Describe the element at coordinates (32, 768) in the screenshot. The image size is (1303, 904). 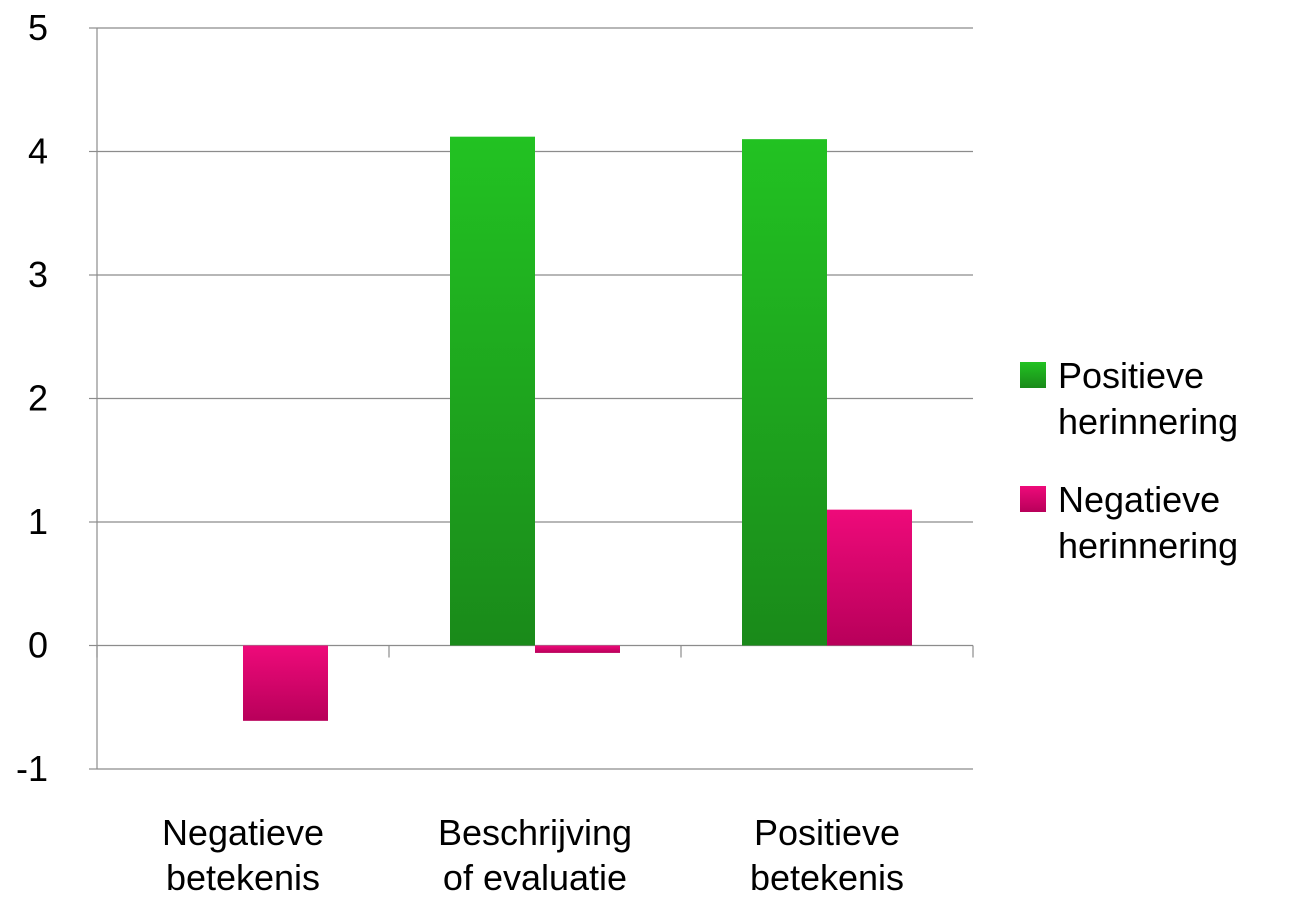
I see `y-tick-label: -1` at that location.